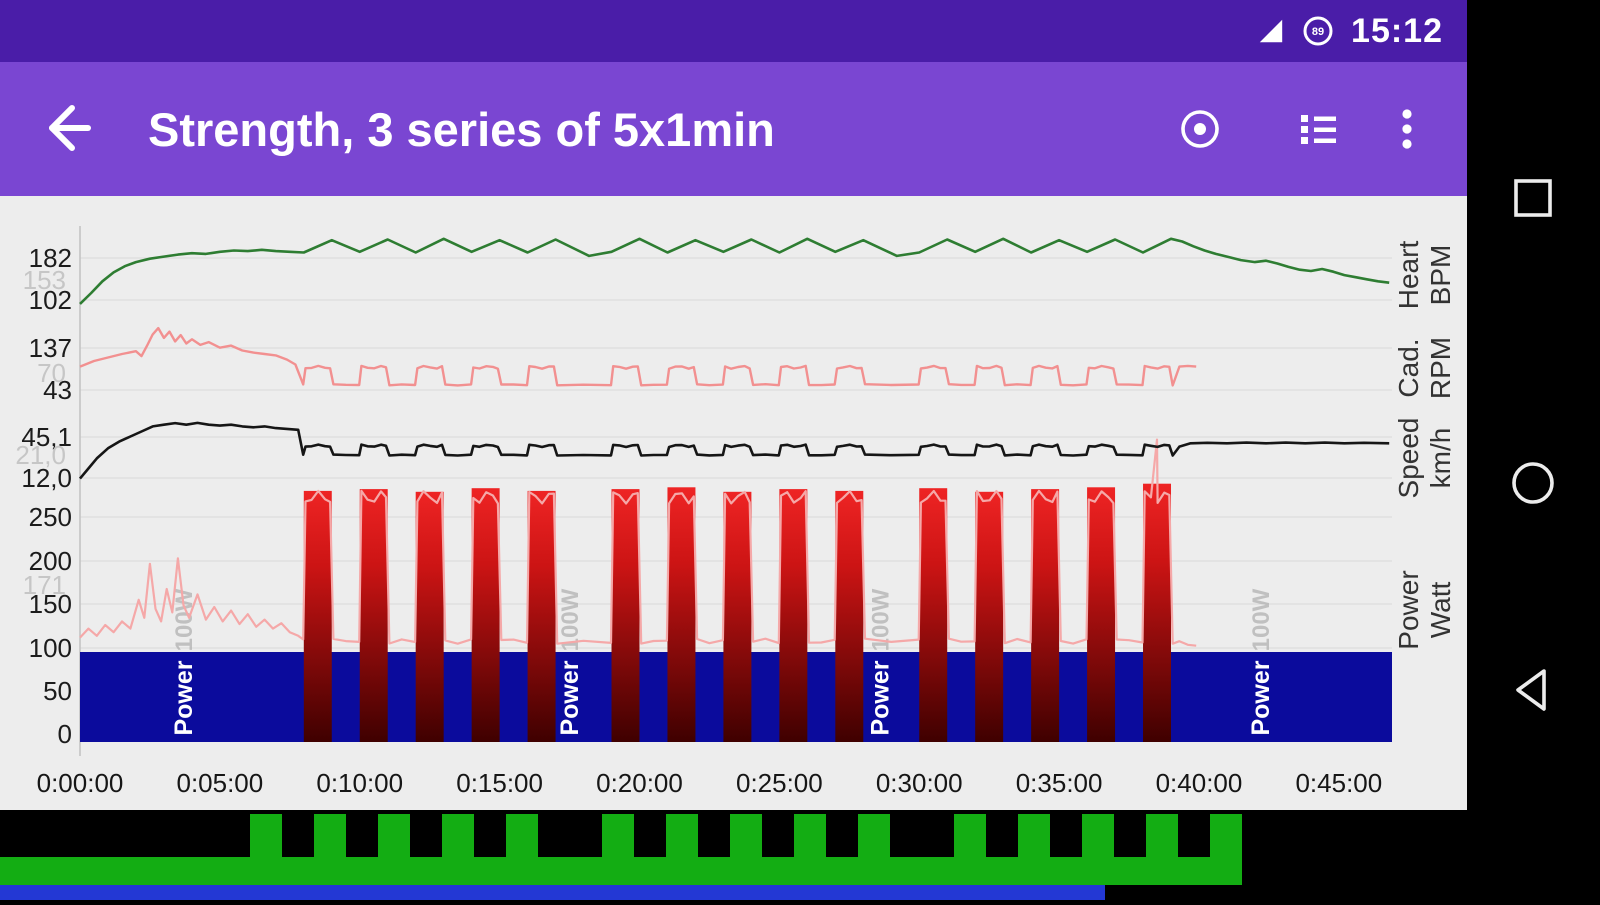 This screenshot has height=905, width=1600. Describe the element at coordinates (1408, 609) in the screenshot. I see `power-axis-title: Power` at that location.